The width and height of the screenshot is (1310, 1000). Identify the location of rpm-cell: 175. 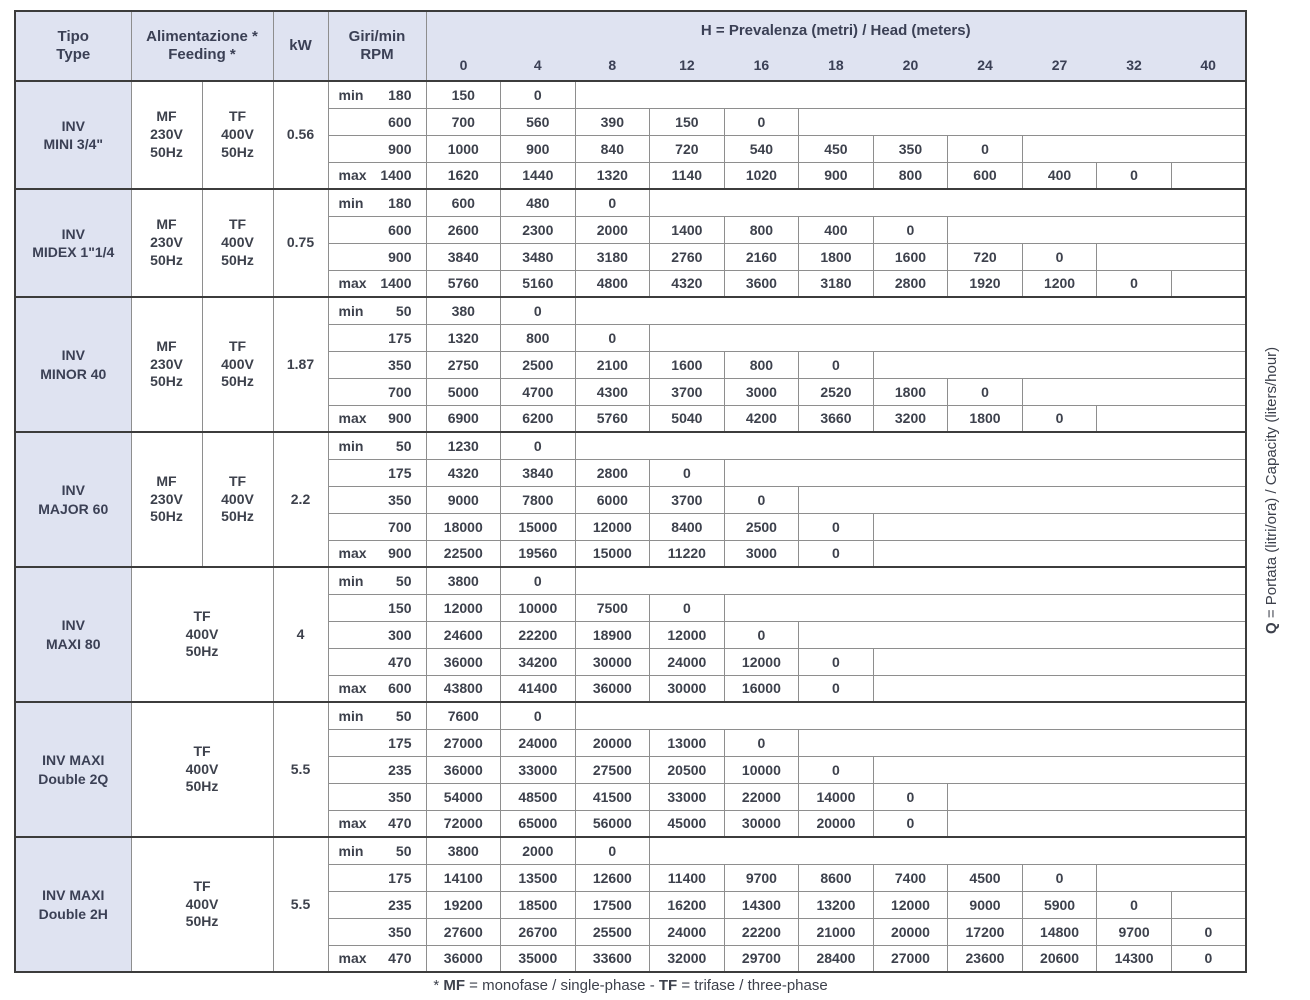
(377, 337).